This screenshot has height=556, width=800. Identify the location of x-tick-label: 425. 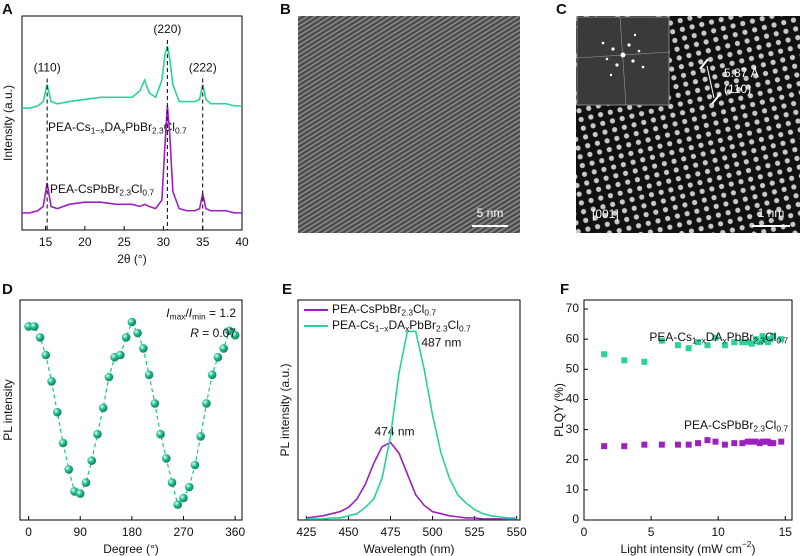
(306, 532).